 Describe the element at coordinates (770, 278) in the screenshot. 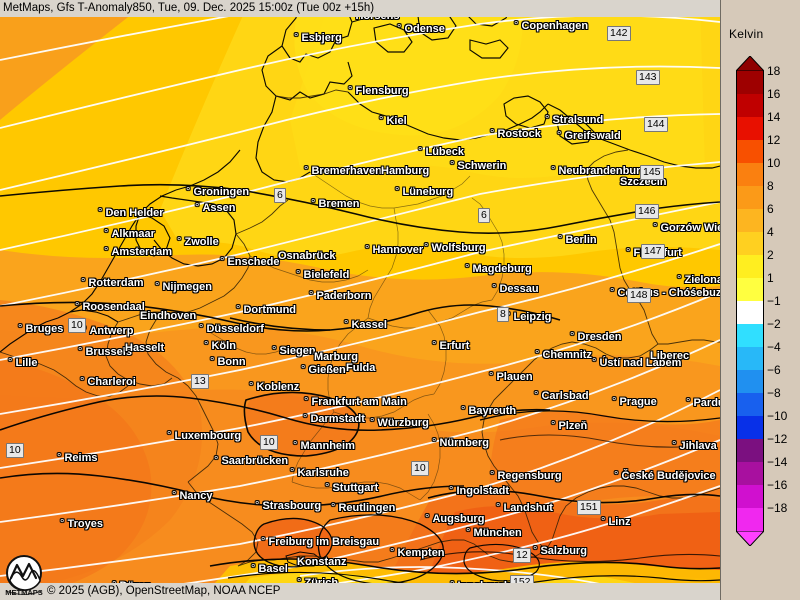

I see `legend-tick-label: 1` at that location.